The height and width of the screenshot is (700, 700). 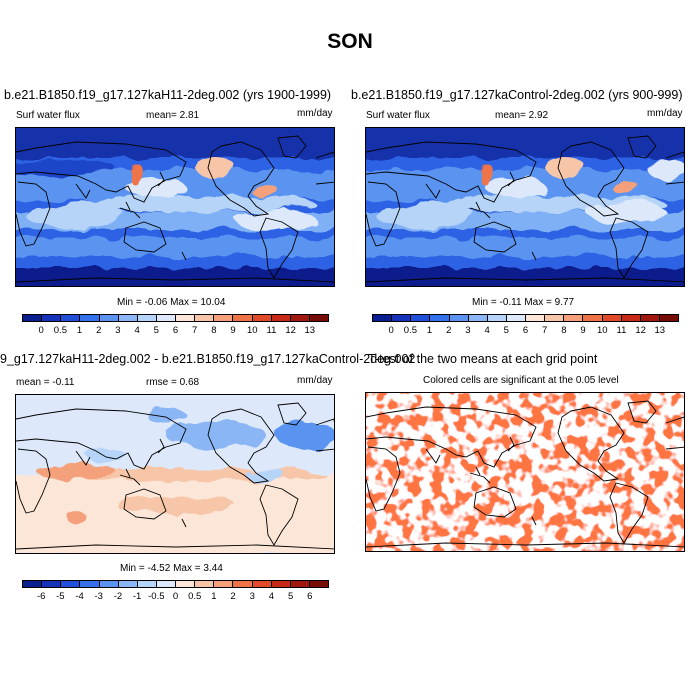 What do you see at coordinates (45, 382) in the screenshot?
I see `panel-3-mean-label: mean = -0.11` at bounding box center [45, 382].